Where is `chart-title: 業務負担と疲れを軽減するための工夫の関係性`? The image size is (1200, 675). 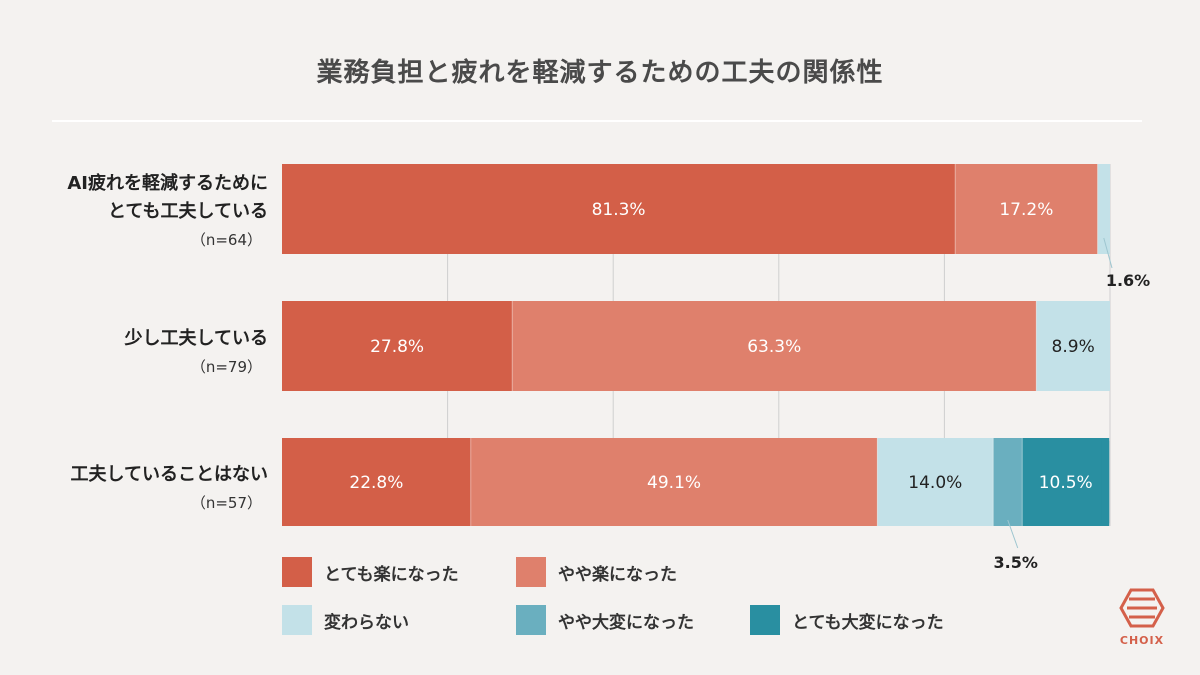
chart-title: 業務負担と疲れを軽減するための工夫の関係性 is located at coordinates (600, 73).